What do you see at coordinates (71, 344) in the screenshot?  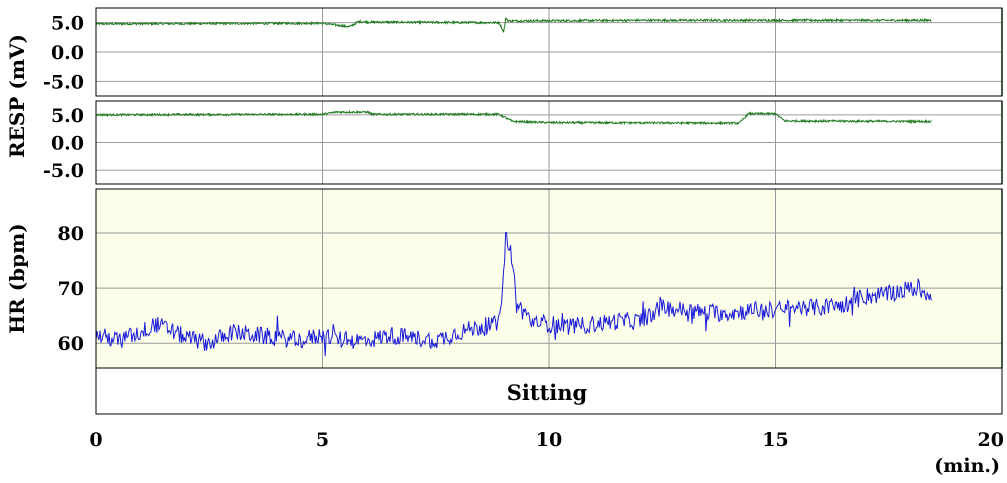 I see `y-tick-label: 60` at bounding box center [71, 344].